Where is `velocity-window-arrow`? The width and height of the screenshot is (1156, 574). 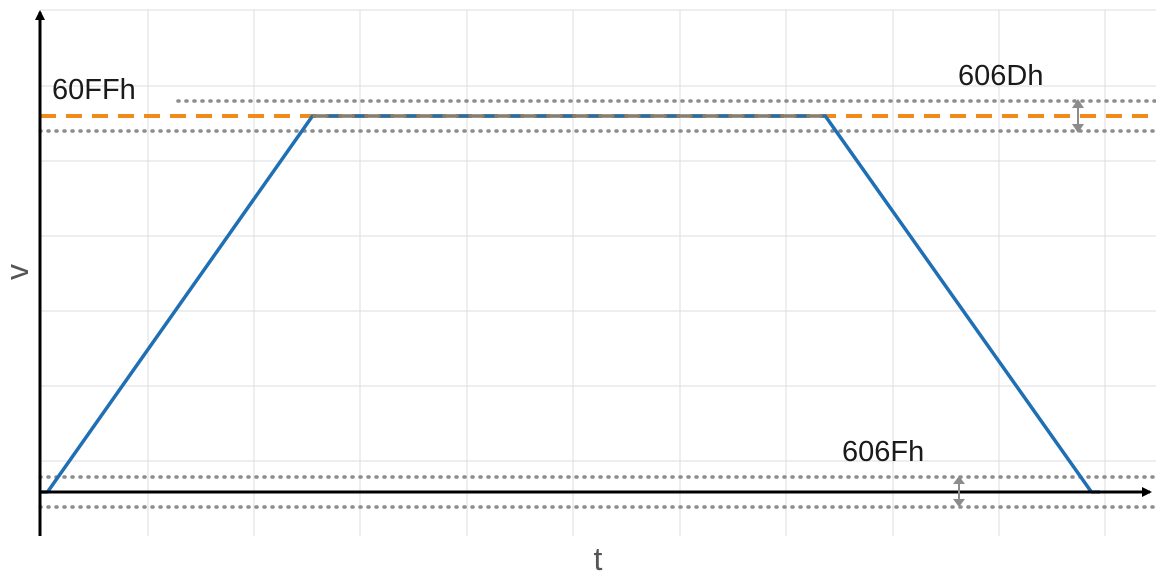 velocity-window-arrow is located at coordinates (1078, 116).